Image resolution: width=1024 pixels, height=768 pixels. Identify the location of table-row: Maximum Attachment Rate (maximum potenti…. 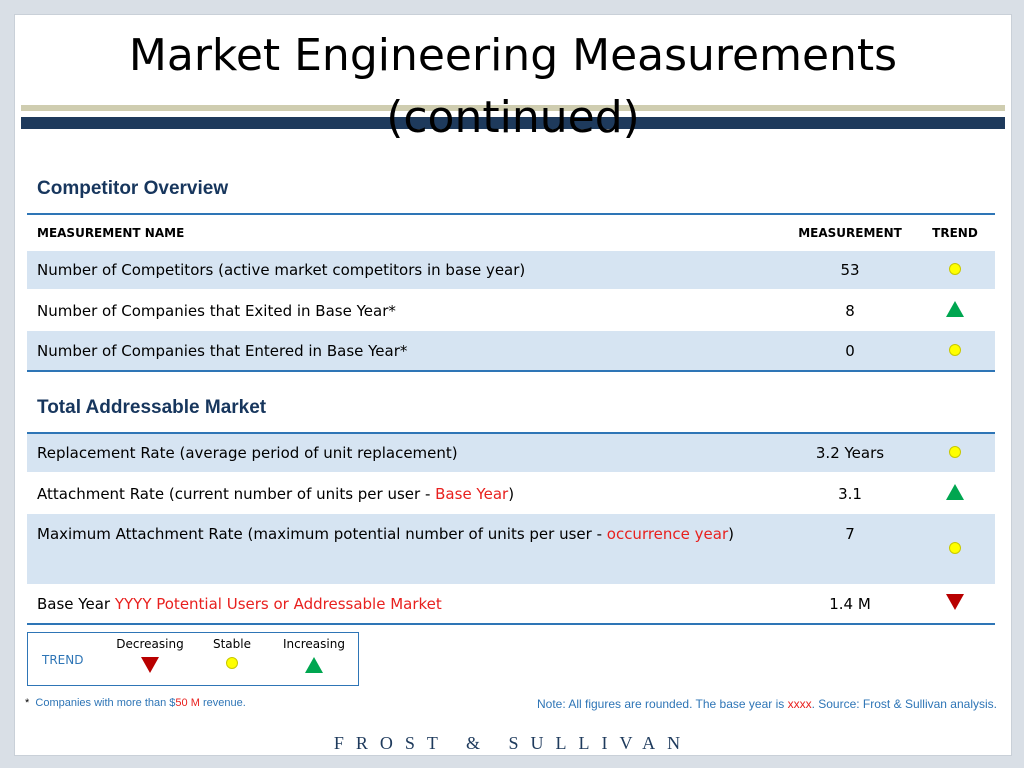
(511, 549).